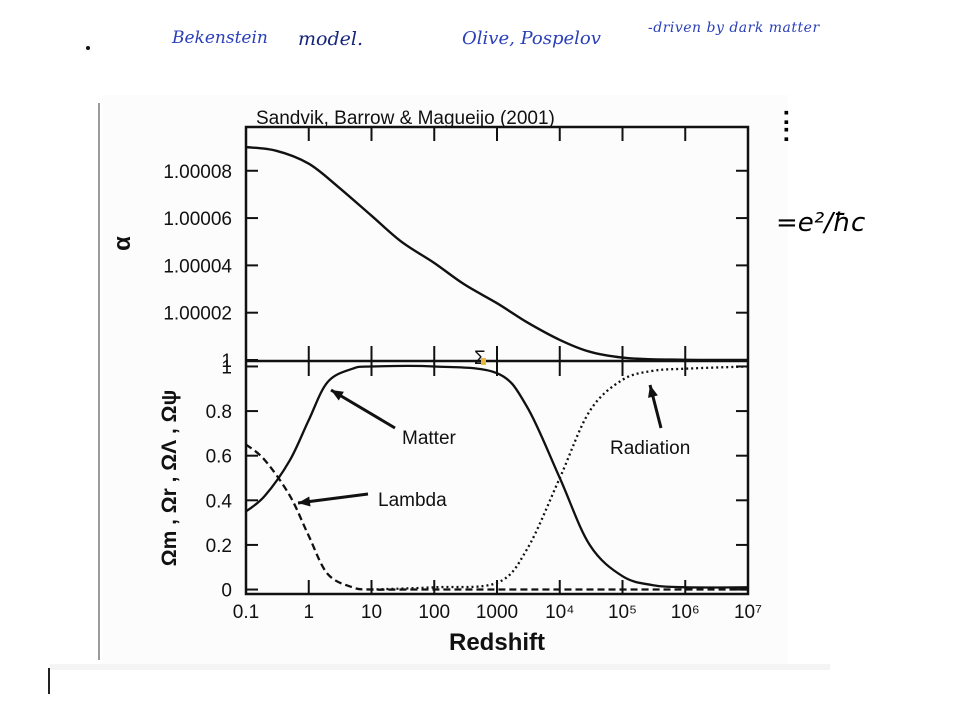 This screenshot has height=720, width=960. What do you see at coordinates (496, 517) in the screenshot?
I see `series-line-lambda` at bounding box center [496, 517].